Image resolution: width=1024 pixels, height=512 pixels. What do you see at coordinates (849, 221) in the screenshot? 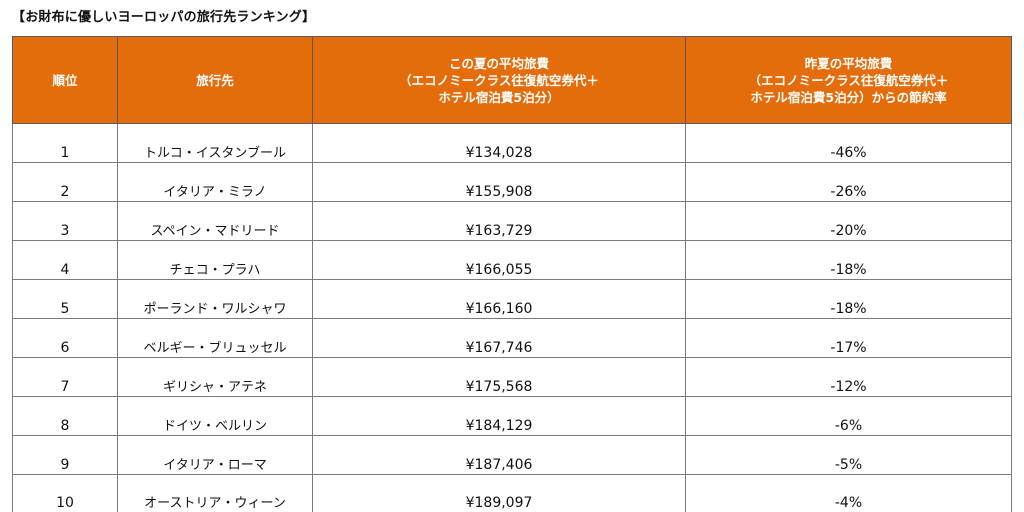
I see `saving-cell: -20%` at bounding box center [849, 221].